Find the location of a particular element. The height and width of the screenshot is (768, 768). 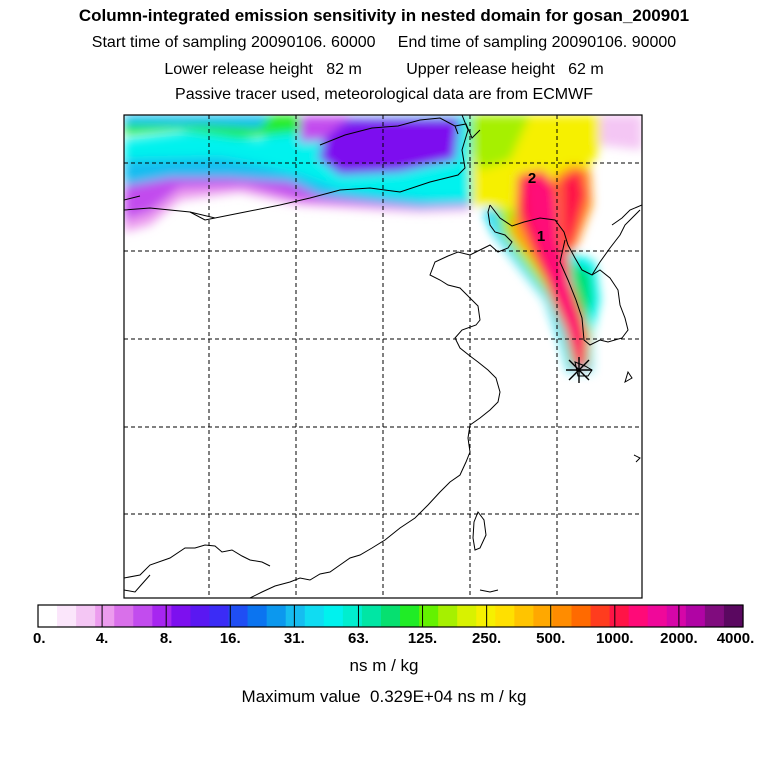

colorbar-tick-label: 125. is located at coordinates (422, 638).